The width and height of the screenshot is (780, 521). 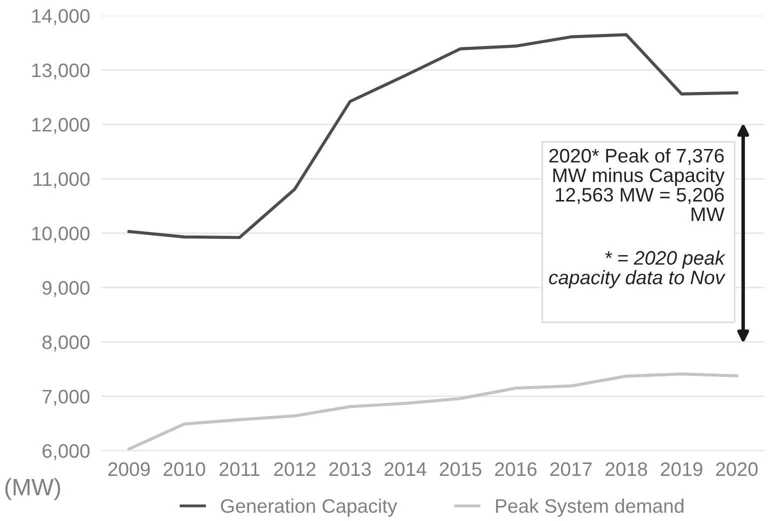 I want to click on y-tick-label: 14,000, so click(x=61, y=17).